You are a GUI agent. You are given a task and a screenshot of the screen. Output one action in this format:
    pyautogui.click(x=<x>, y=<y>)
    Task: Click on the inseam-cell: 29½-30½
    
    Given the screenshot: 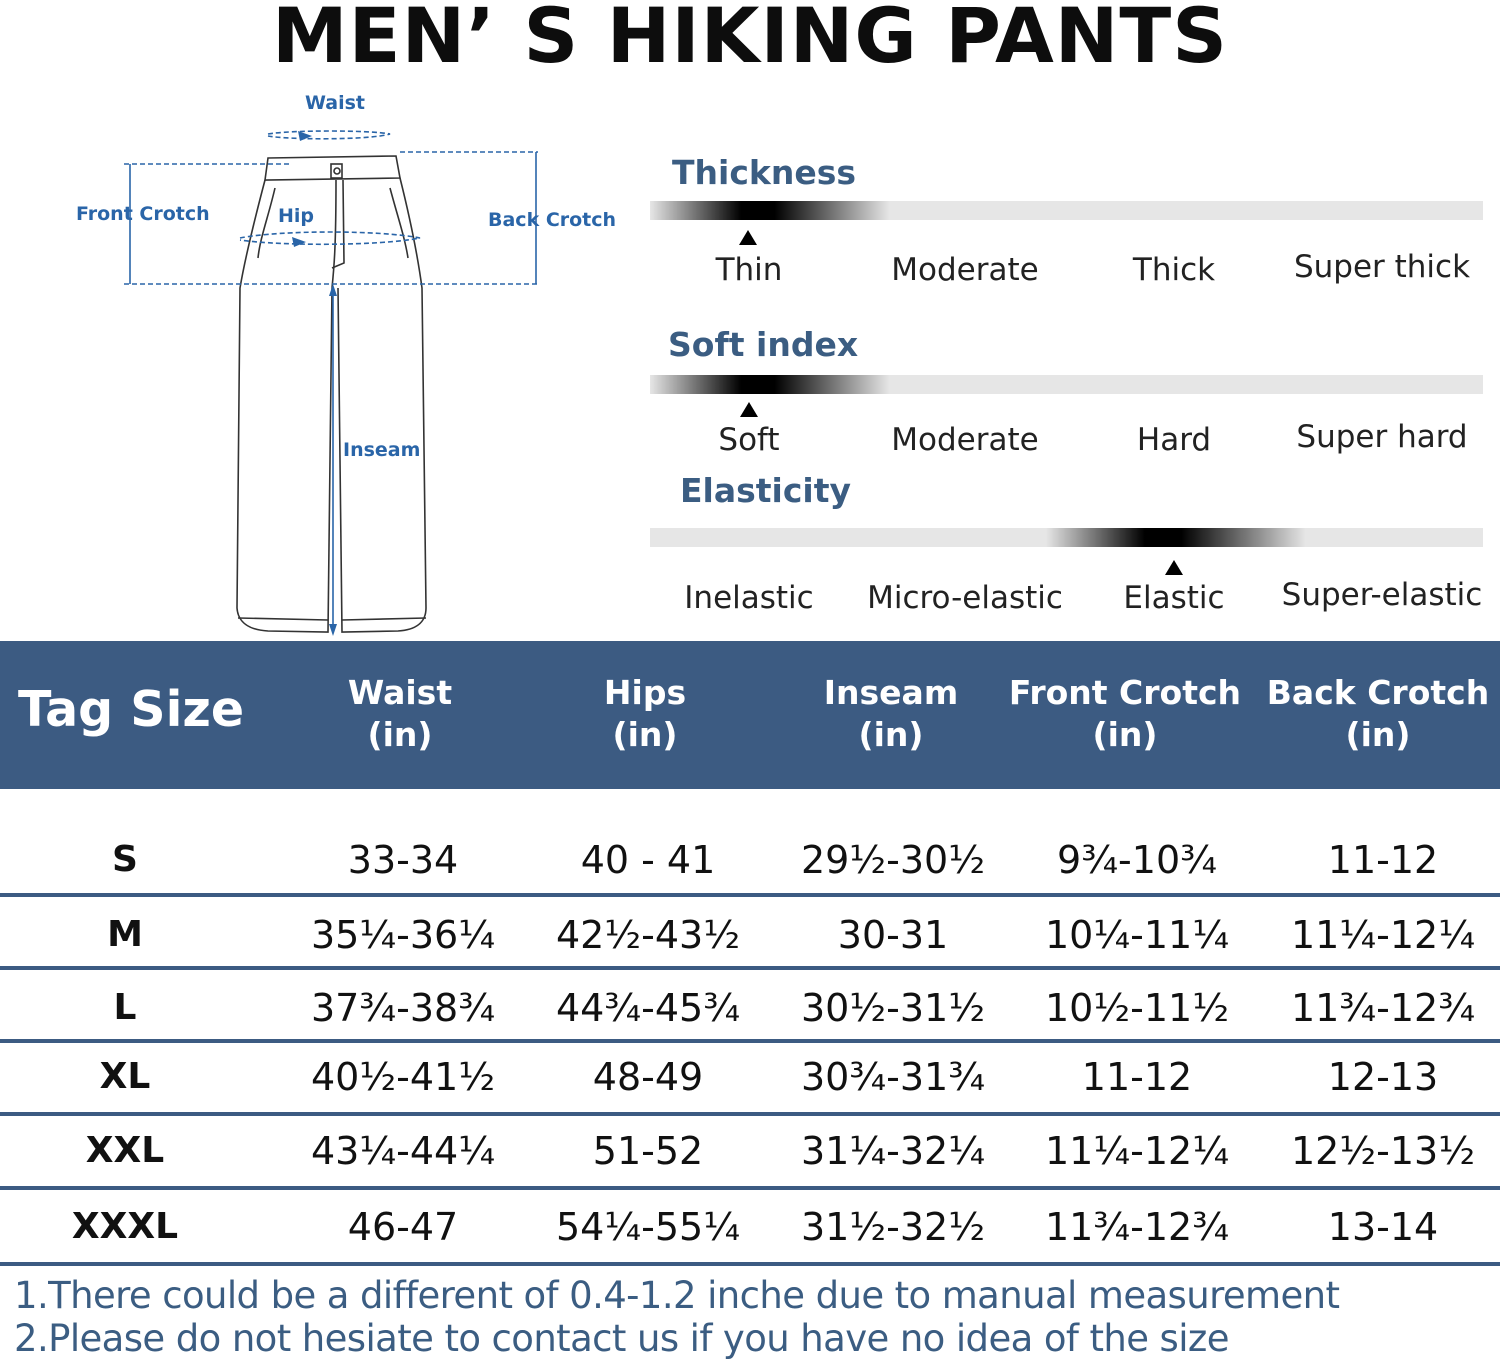 What is the action you would take?
    pyautogui.click(x=893, y=860)
    